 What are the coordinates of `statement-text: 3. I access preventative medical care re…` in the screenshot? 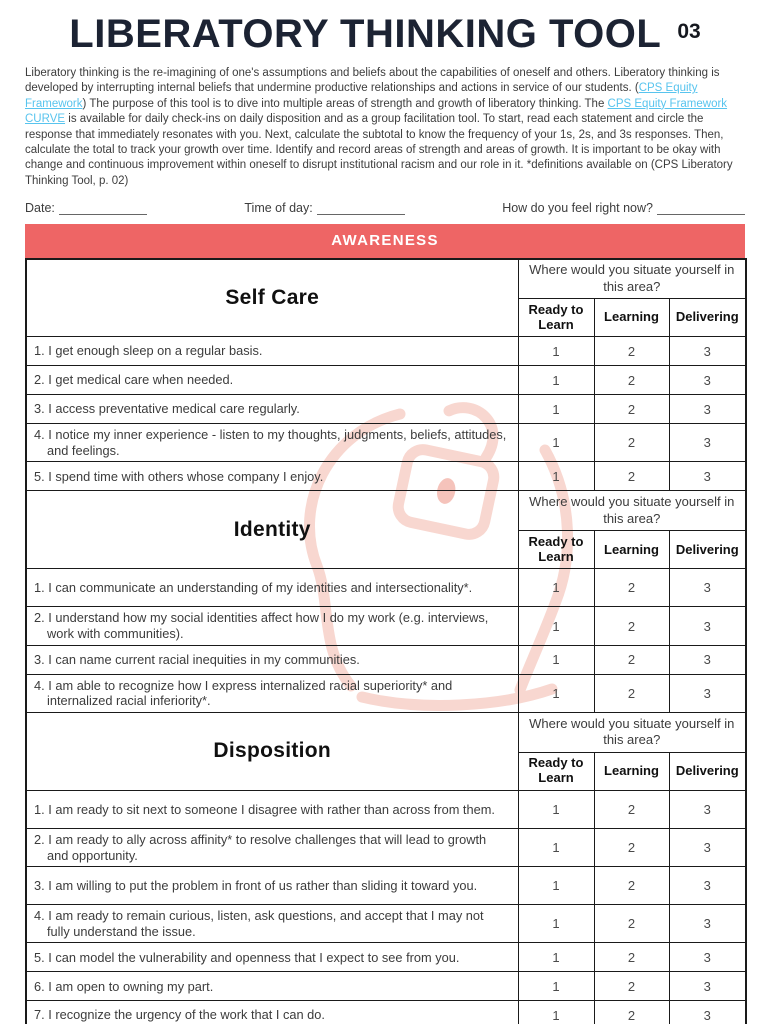 It's located at (272, 409).